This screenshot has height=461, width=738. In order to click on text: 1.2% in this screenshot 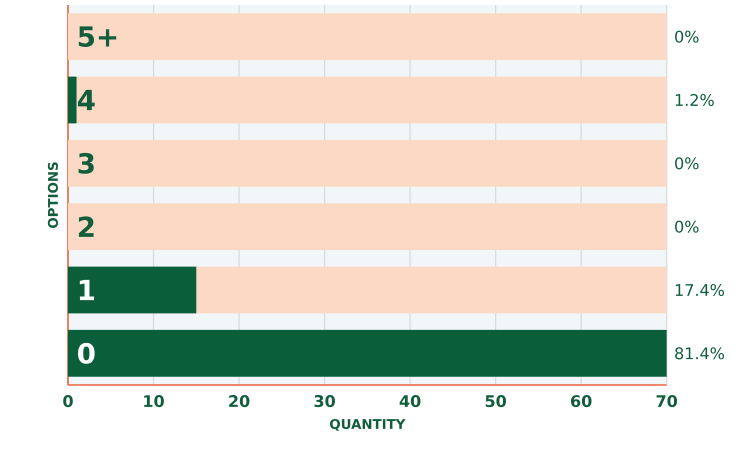, I will do `click(695, 100)`.